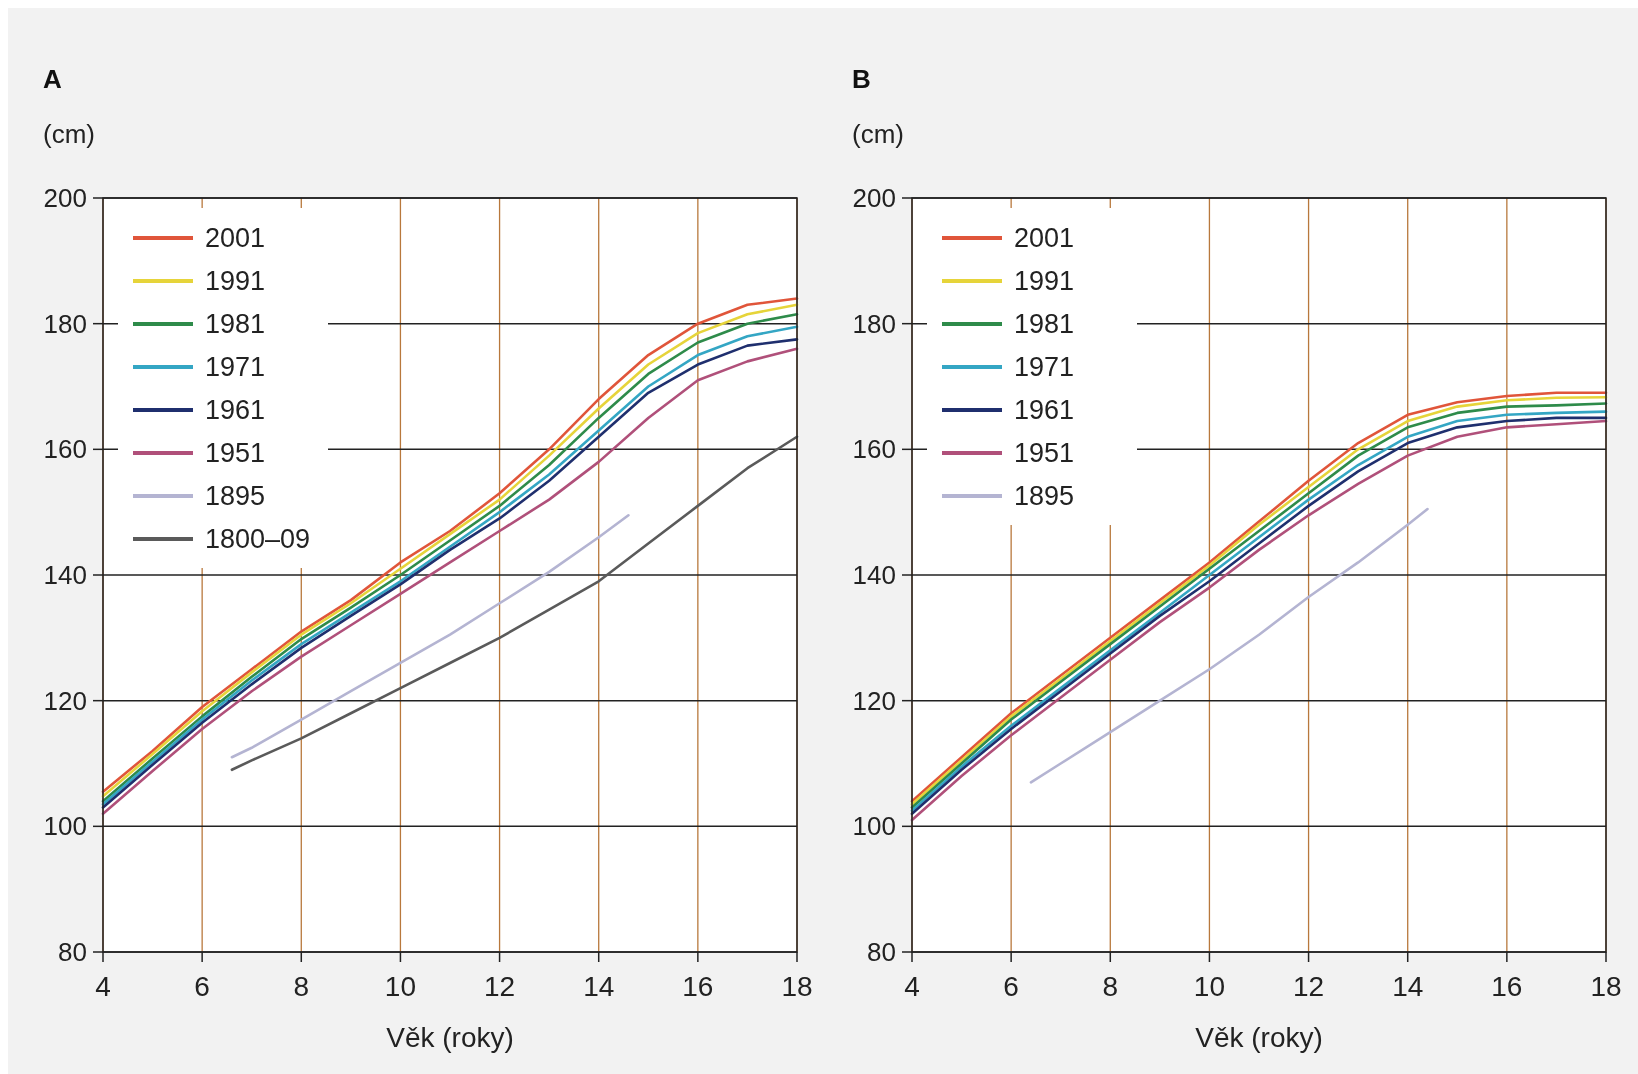 This screenshot has width=1638, height=1074. Describe the element at coordinates (1229, 645) in the screenshot. I see `line-series` at that location.